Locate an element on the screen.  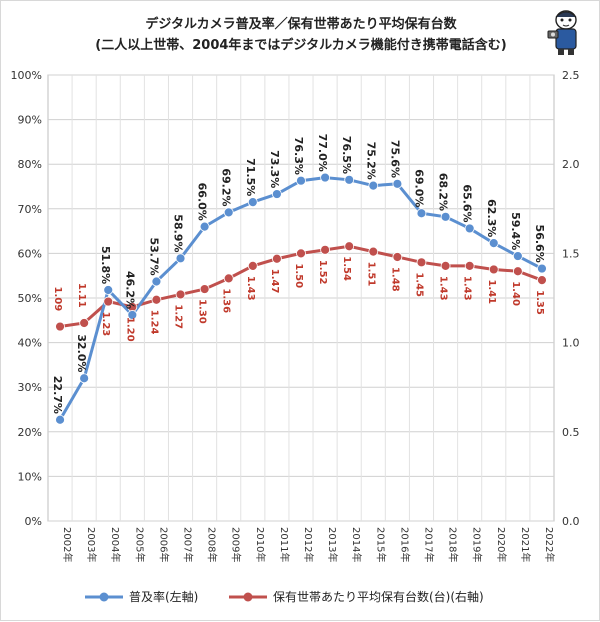
y-right-tick-label: 0.0 is located at coordinates (571, 521).